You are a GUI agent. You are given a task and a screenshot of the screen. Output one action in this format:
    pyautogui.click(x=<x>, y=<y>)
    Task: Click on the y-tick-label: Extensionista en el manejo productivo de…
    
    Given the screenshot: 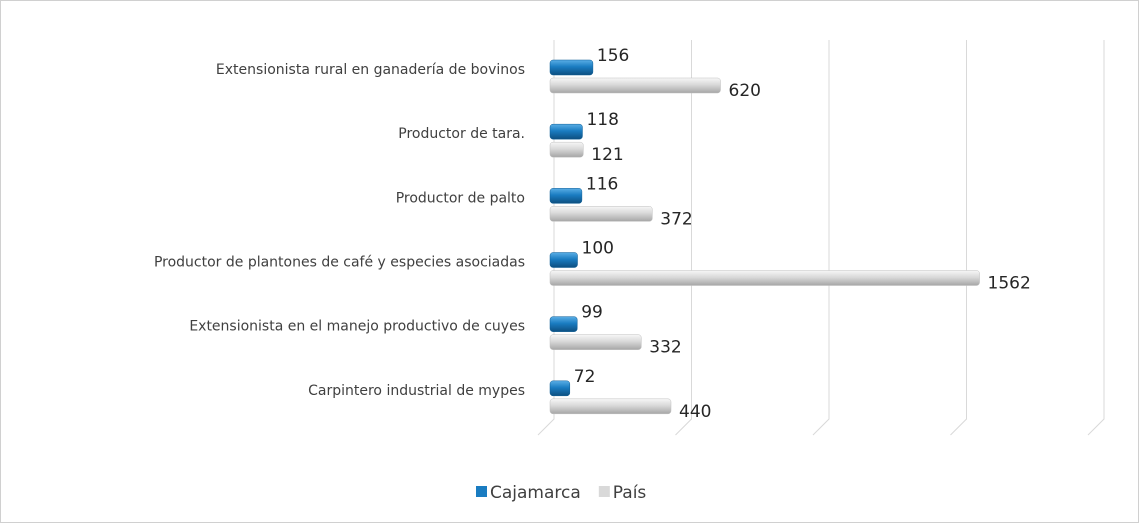 What is the action you would take?
    pyautogui.click(x=357, y=327)
    